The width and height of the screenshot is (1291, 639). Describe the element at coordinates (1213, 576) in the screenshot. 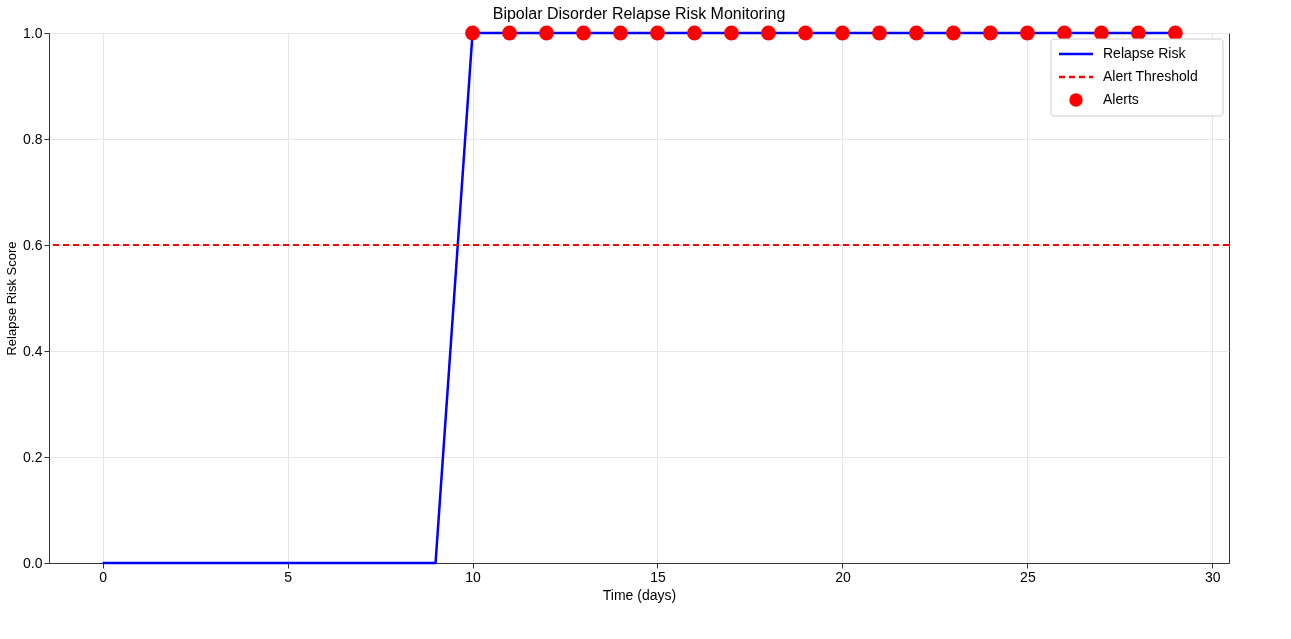

I see `x-tick-label: 30` at that location.